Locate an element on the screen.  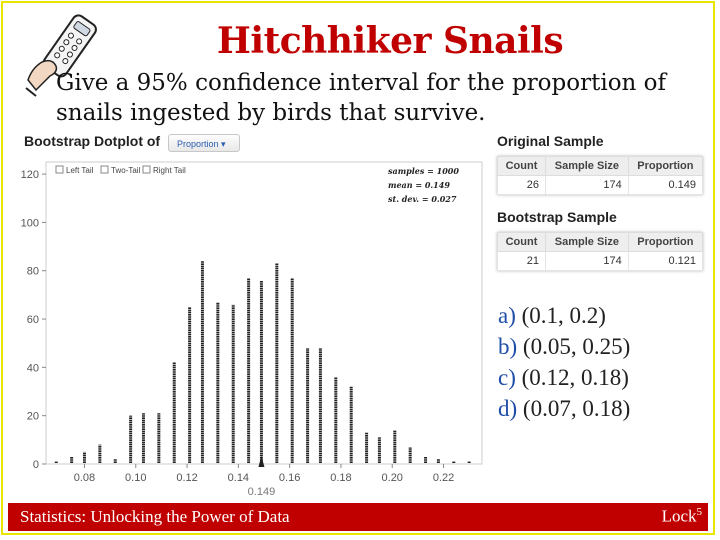
y-tick-label: 60 is located at coordinates (33, 320).